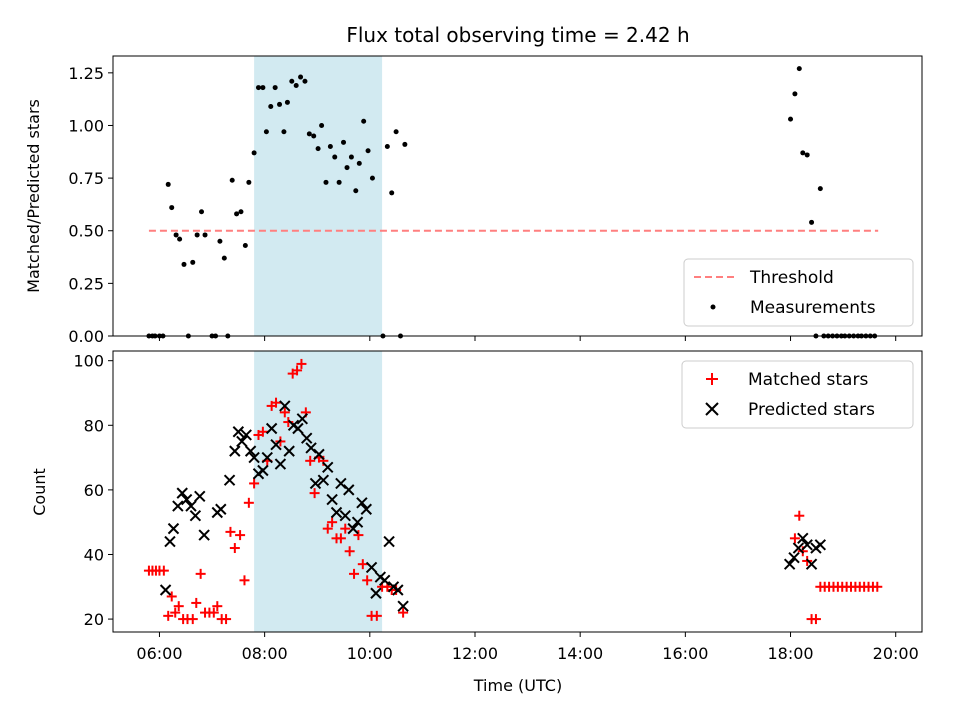  Describe the element at coordinates (797, 394) in the screenshot. I see `bottom-legend-box` at that location.